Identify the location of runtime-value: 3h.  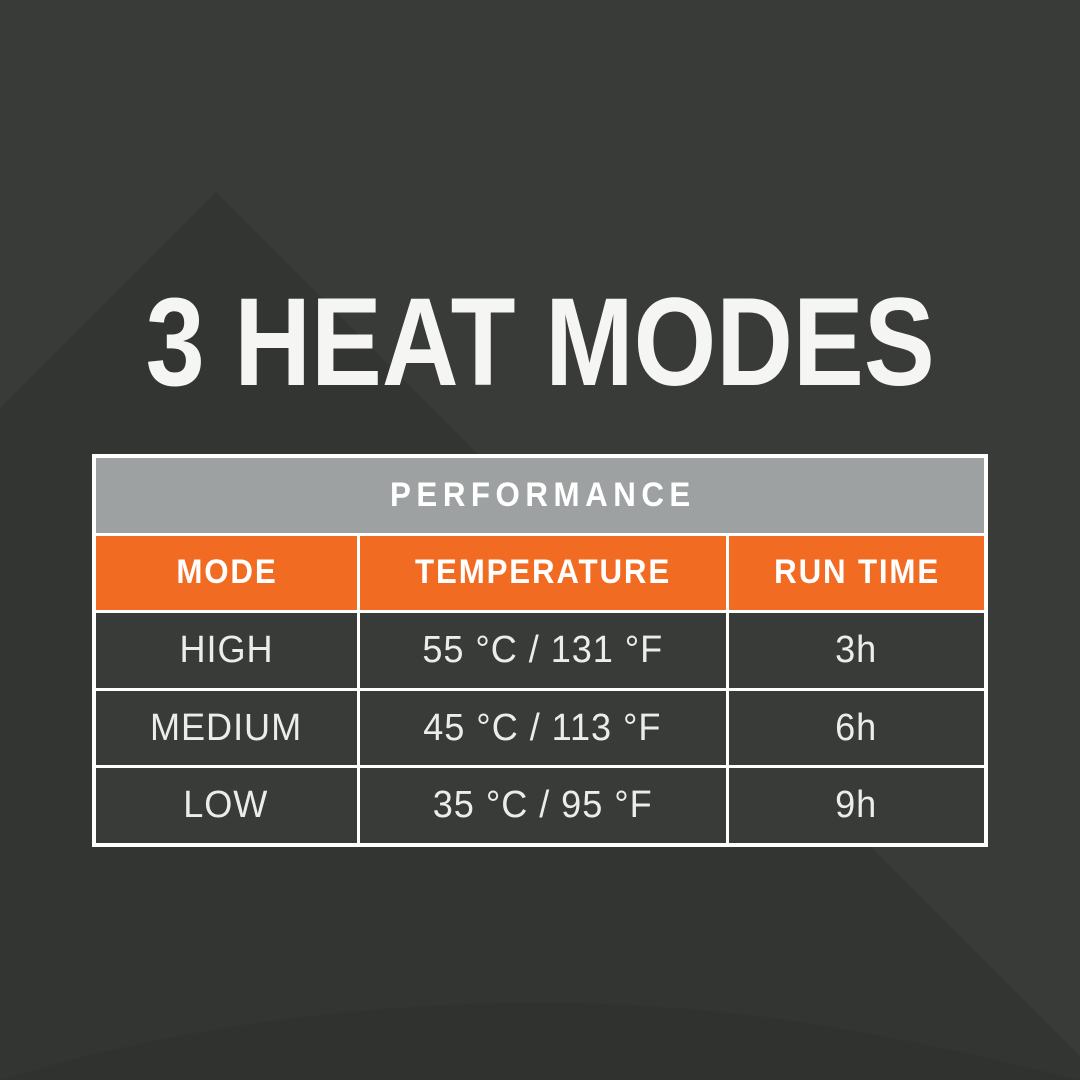
(856, 649).